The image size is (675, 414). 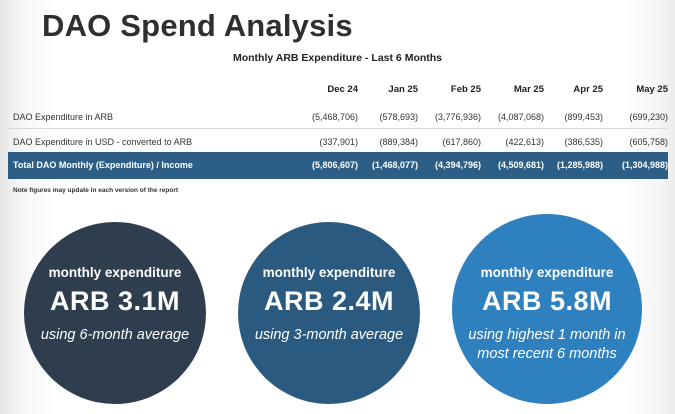 What do you see at coordinates (398, 117) in the screenshot?
I see `table-cell: (578,693)` at bounding box center [398, 117].